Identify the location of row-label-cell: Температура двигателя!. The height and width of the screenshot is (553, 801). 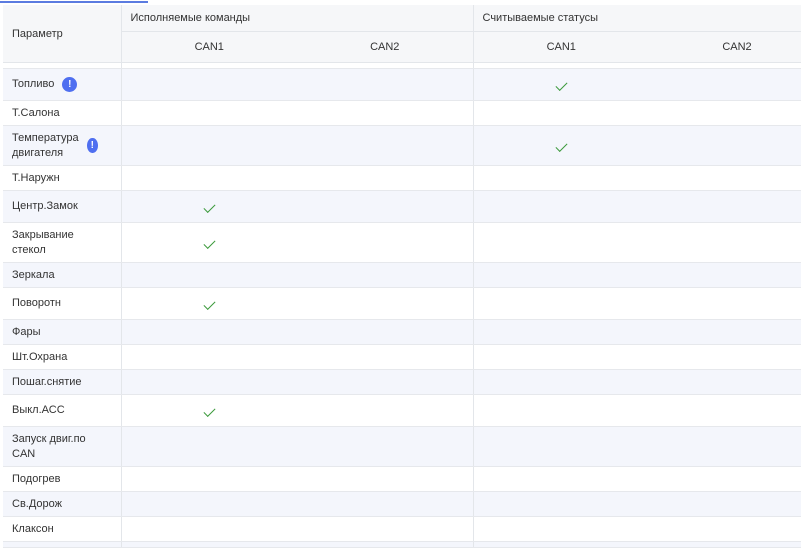
(62, 145).